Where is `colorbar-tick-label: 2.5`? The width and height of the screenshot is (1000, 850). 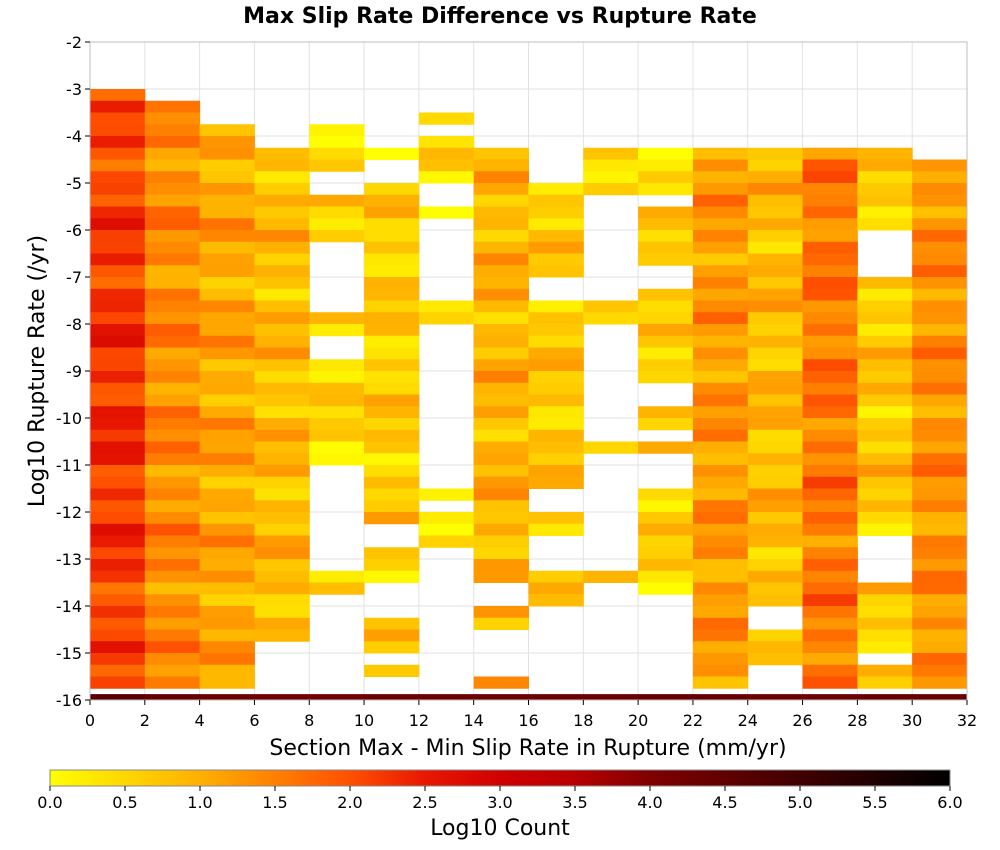 colorbar-tick-label: 2.5 is located at coordinates (424, 802).